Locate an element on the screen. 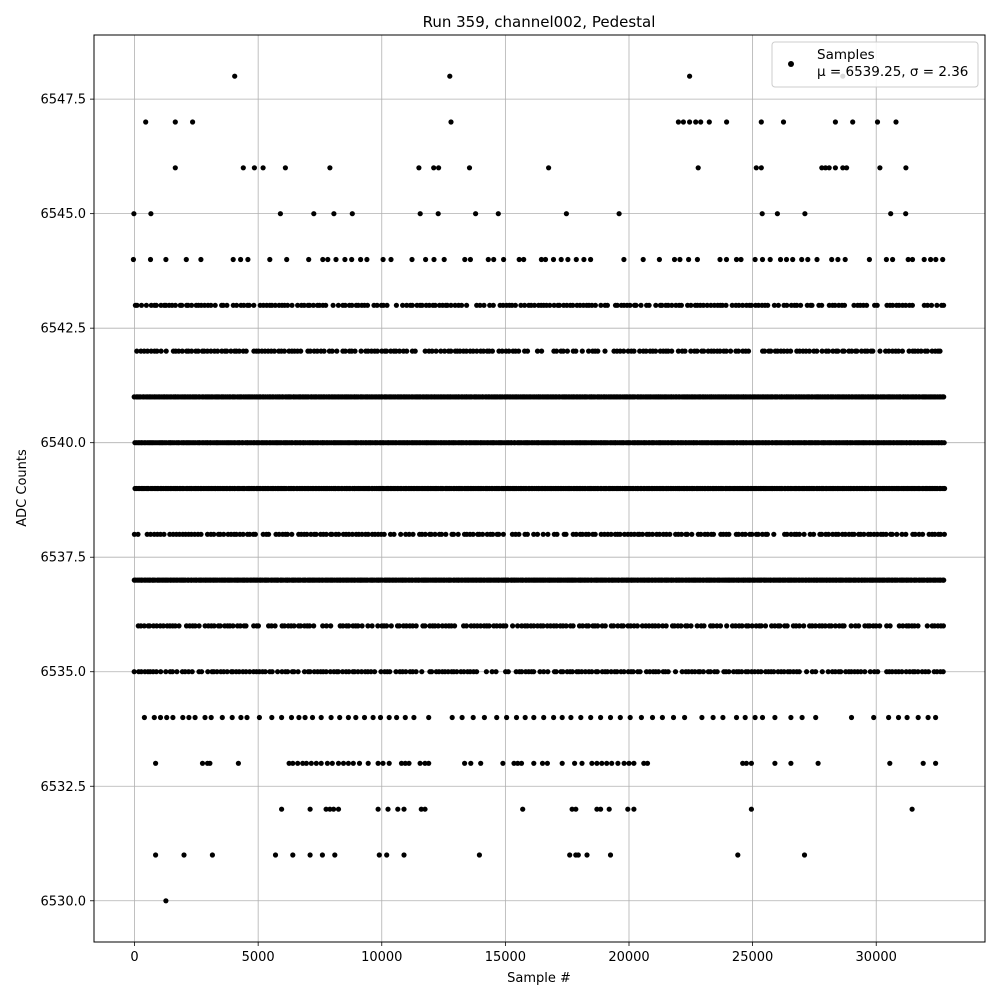  y-tick-label: 6535.0 is located at coordinates (64, 672).